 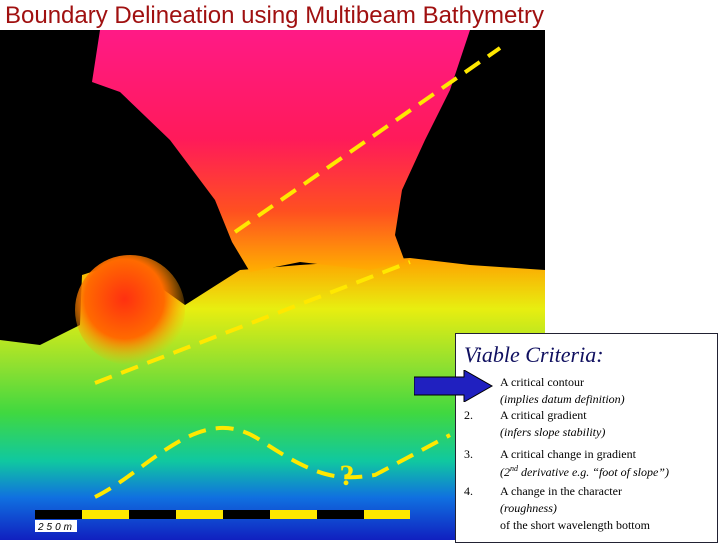 What do you see at coordinates (553, 432) in the screenshot?
I see `item-text: (infers slope stability)` at bounding box center [553, 432].